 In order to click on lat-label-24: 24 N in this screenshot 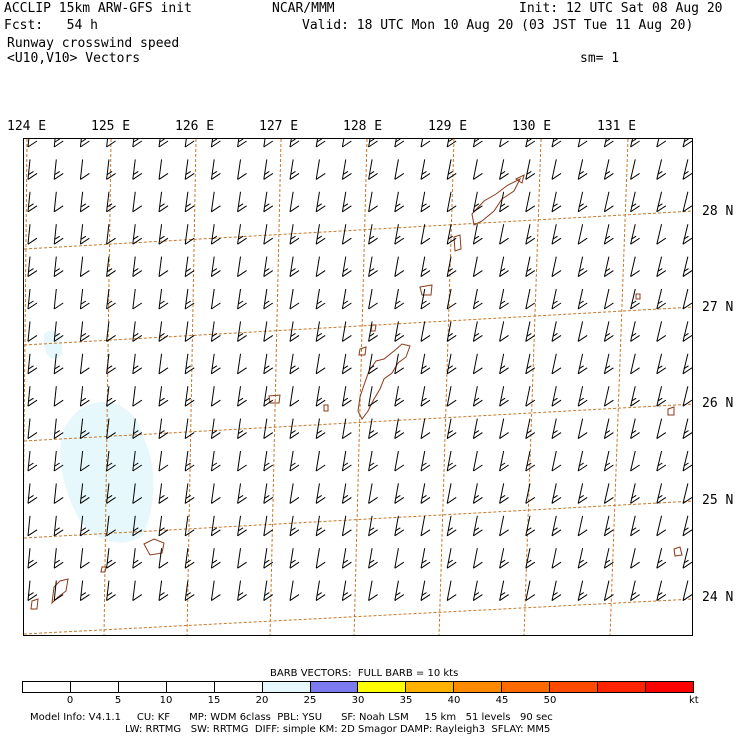, I will do `click(718, 597)`.